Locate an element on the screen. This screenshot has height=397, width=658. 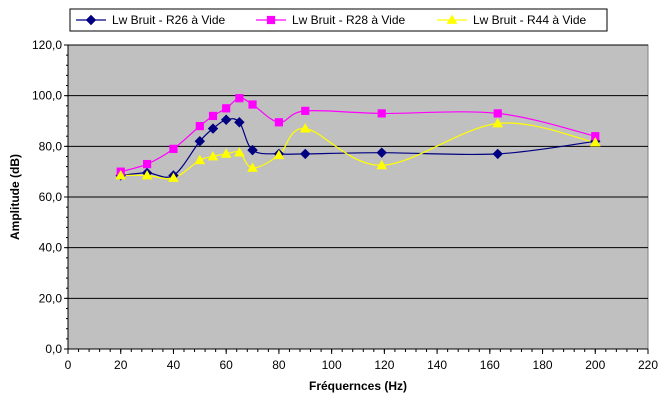
y-tick-label: 120,0 is located at coordinates (47, 45).